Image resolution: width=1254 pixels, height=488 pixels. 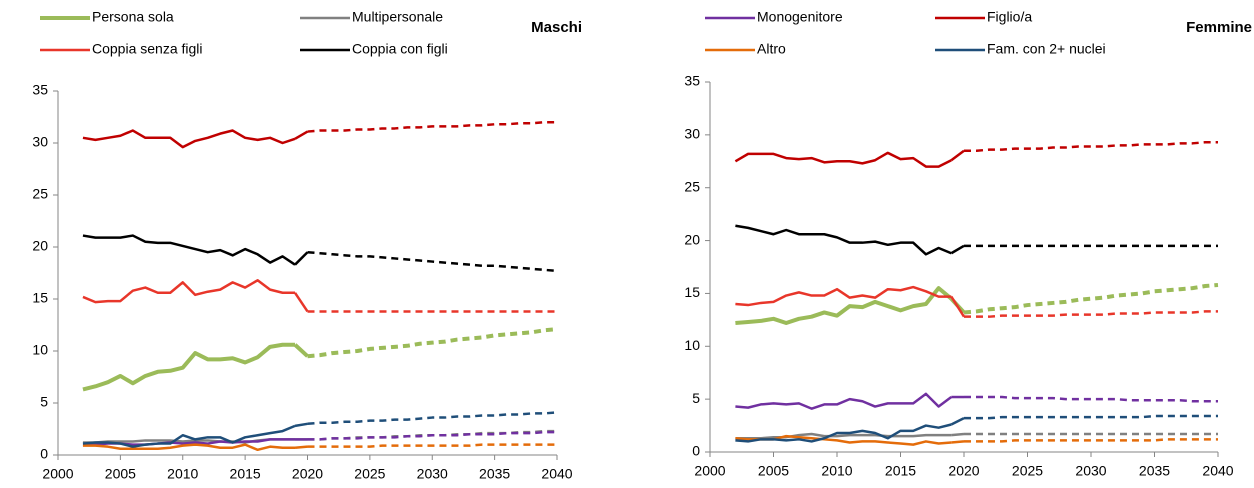 I want to click on chart-title: Femmine, so click(x=1219, y=27).